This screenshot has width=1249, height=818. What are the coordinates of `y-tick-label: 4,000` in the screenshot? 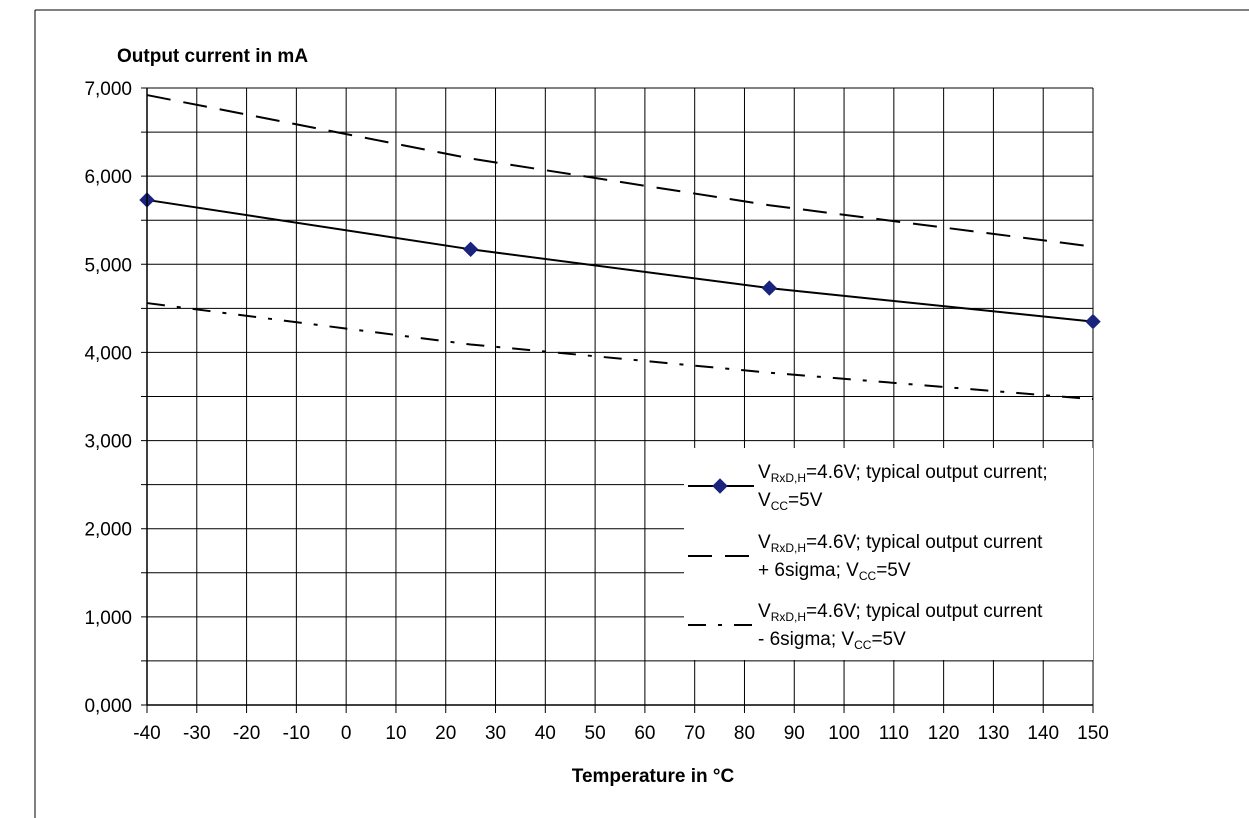 It's located at (108, 353).